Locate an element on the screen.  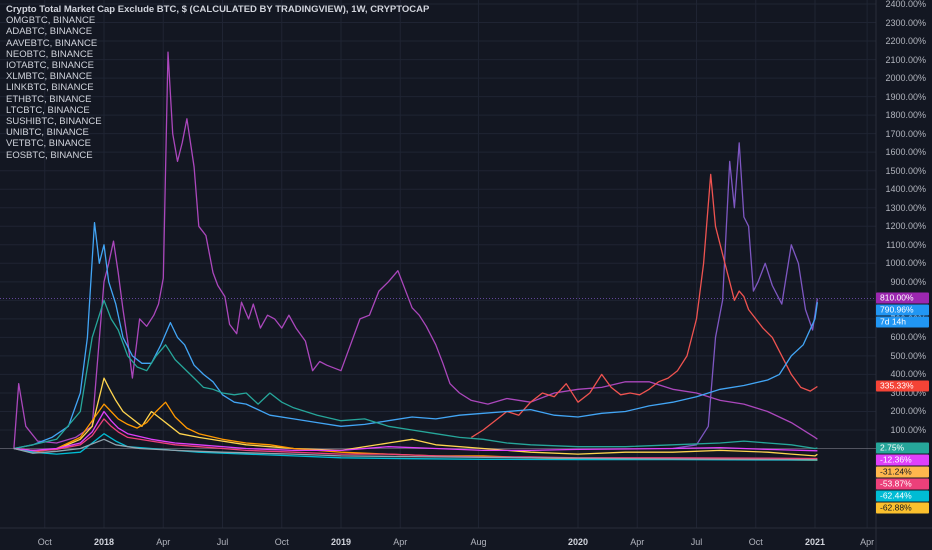
value-badge: 2.75% is located at coordinates (902, 448).